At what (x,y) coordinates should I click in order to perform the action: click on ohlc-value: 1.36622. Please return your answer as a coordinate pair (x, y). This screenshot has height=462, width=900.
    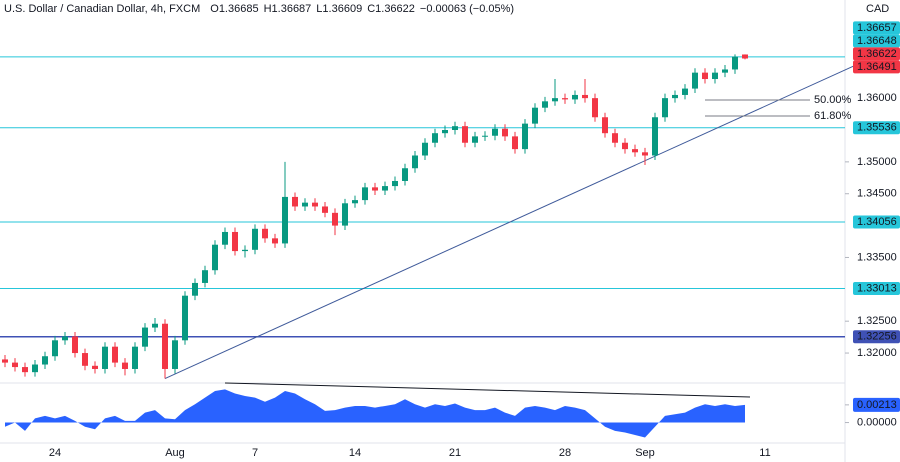
    Looking at the image, I should click on (395, 9).